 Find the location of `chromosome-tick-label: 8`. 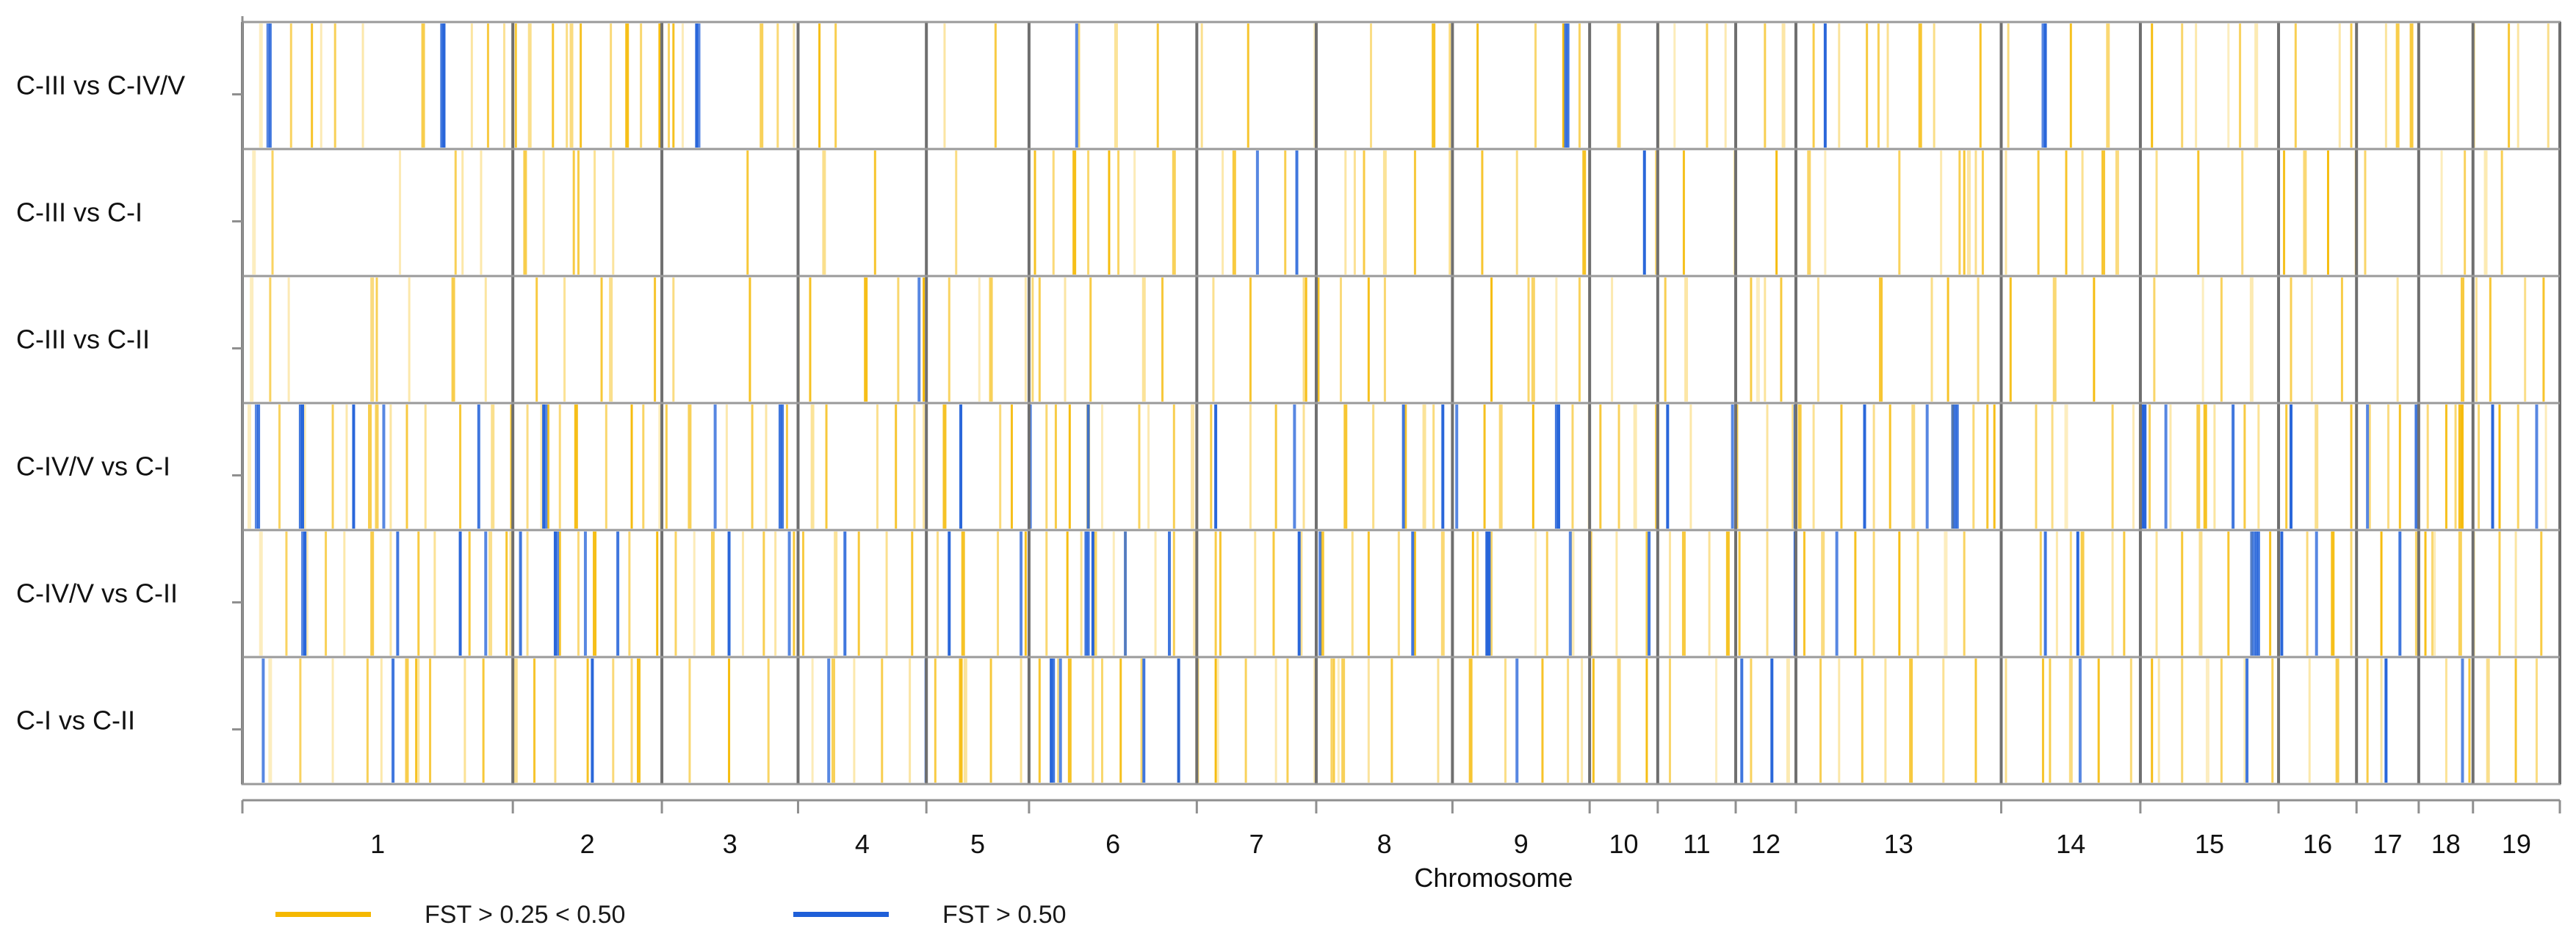

chromosome-tick-label: 8 is located at coordinates (1384, 844).